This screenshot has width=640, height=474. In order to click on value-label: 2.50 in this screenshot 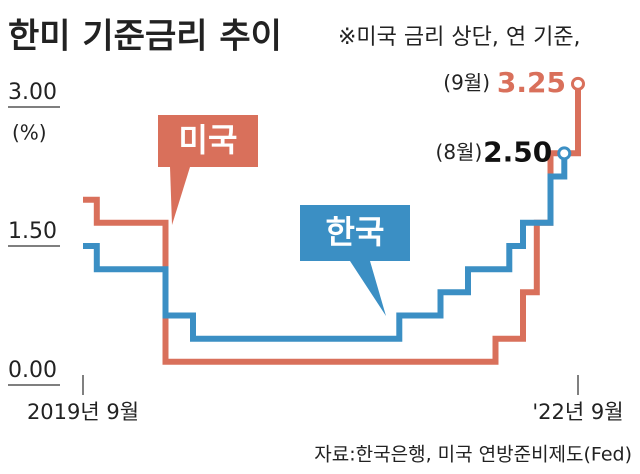, I will do `click(517, 151)`.